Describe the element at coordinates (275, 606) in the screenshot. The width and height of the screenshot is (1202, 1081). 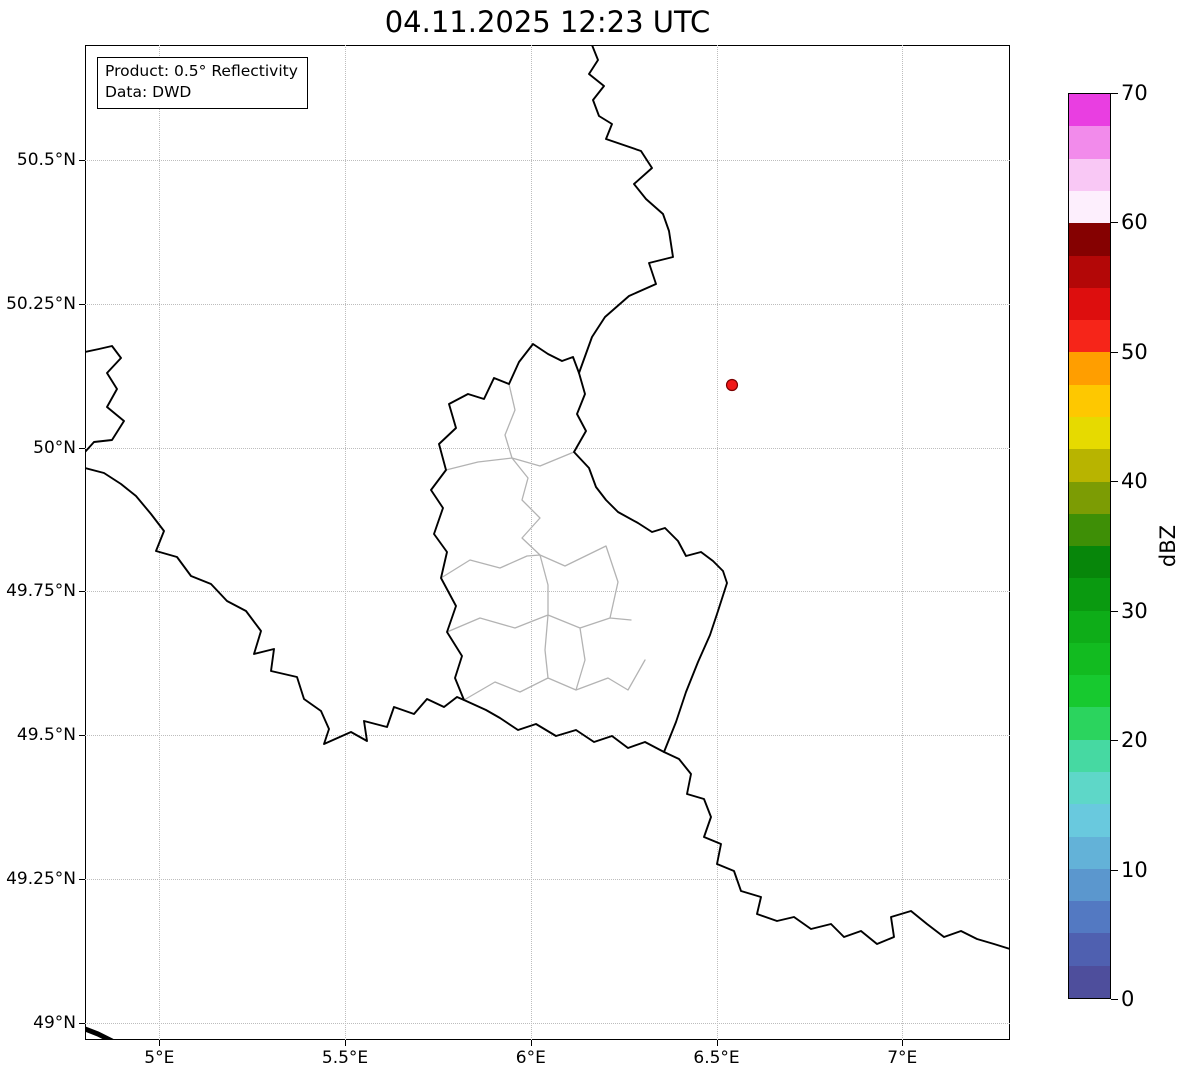
I see `border-france-belgium` at that location.